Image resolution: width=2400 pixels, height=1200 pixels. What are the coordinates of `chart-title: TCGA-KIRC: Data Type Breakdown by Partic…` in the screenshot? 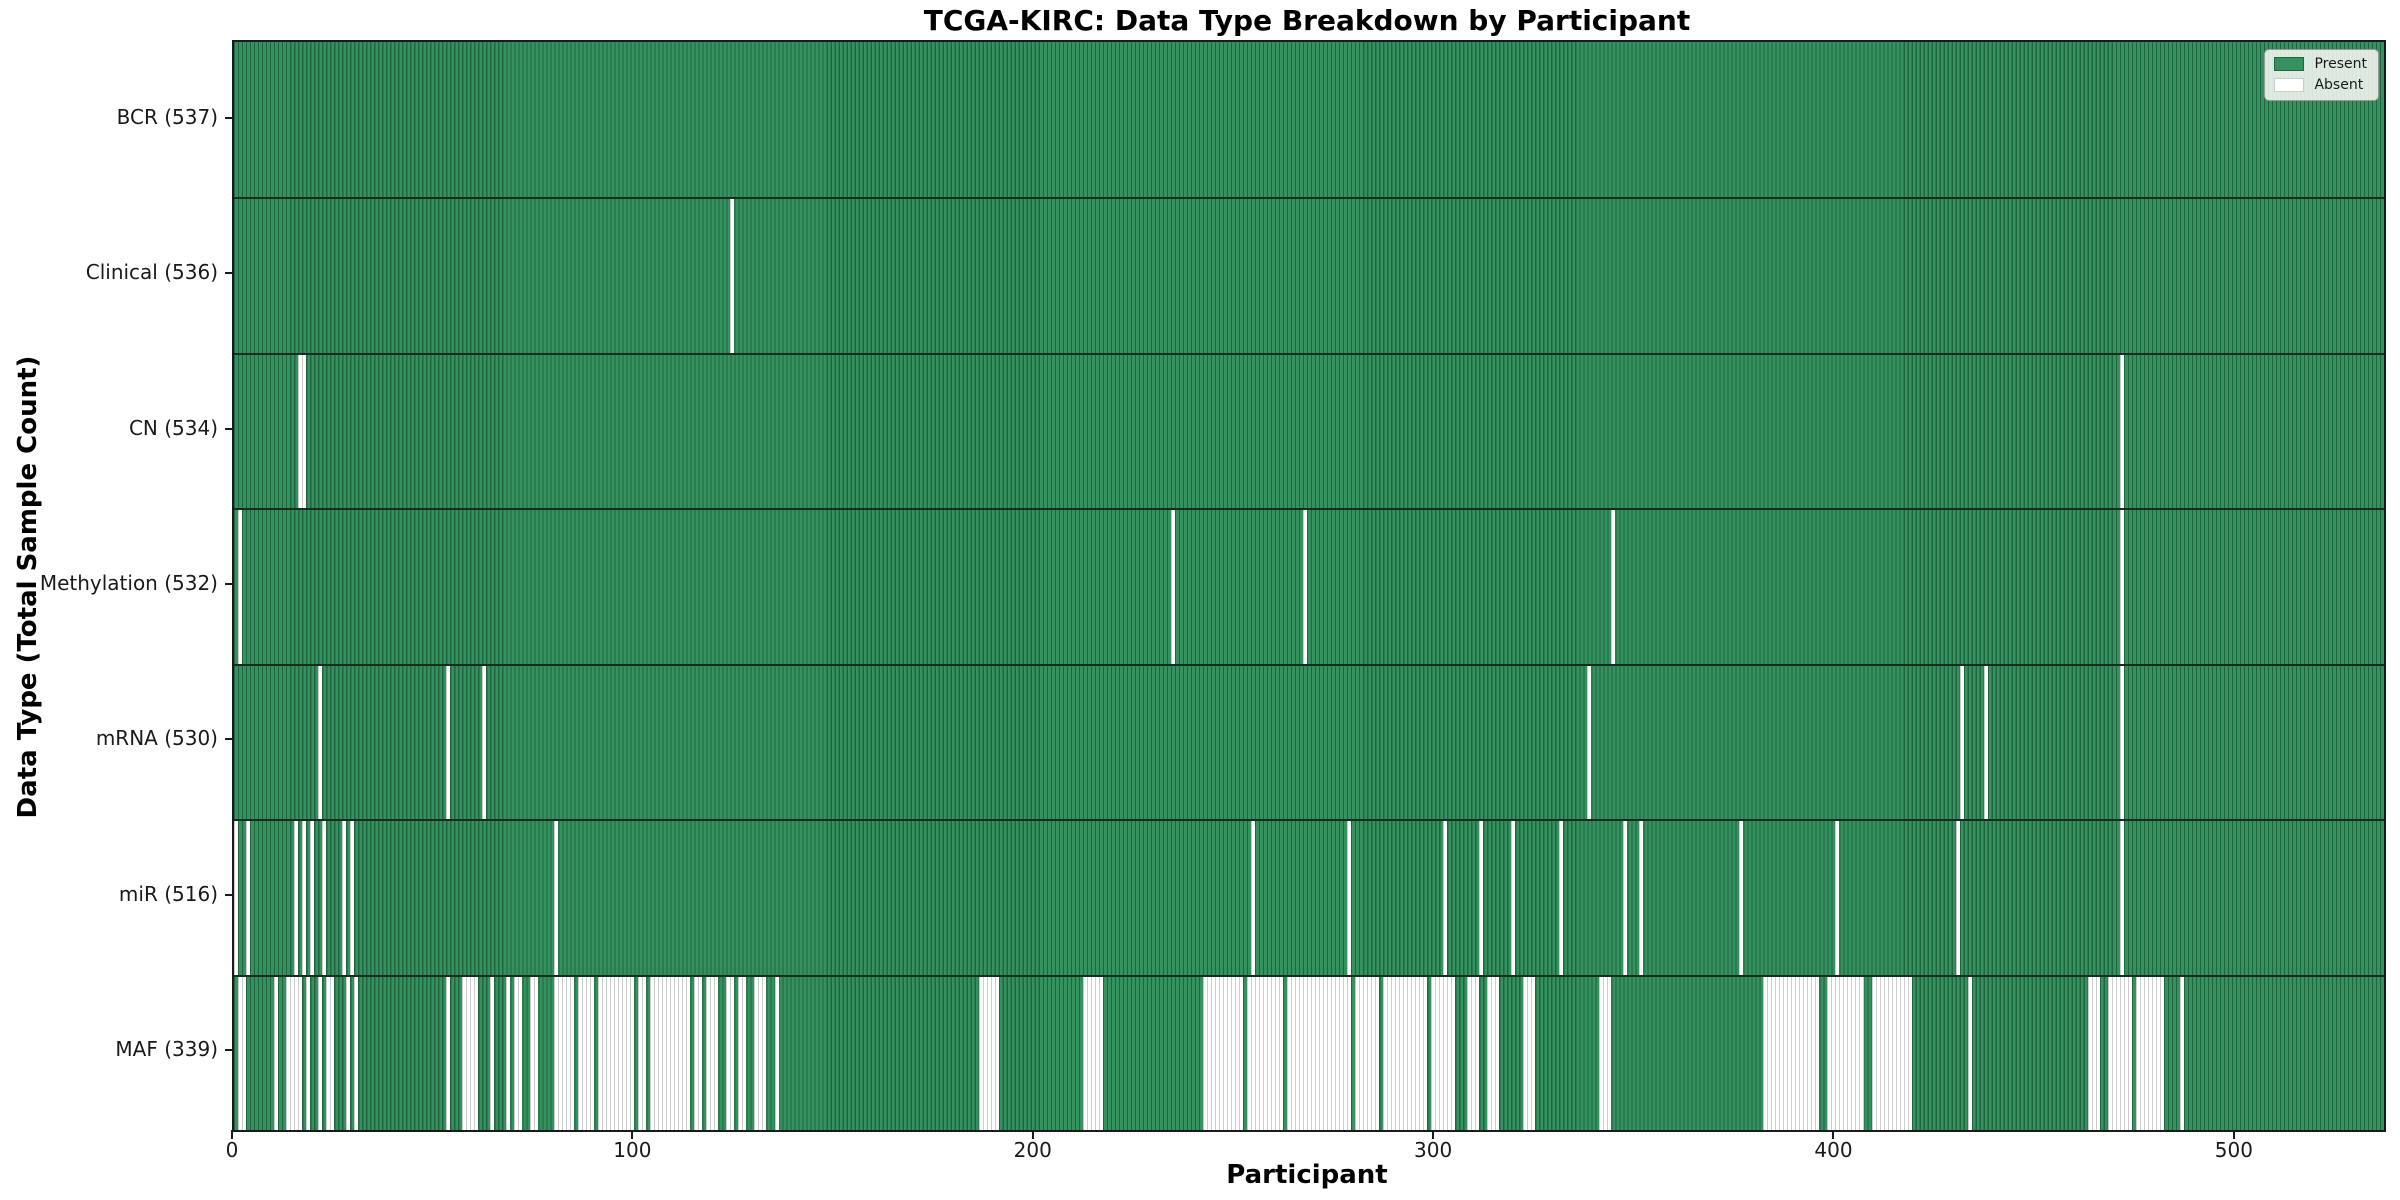 It's located at (1307, 20).